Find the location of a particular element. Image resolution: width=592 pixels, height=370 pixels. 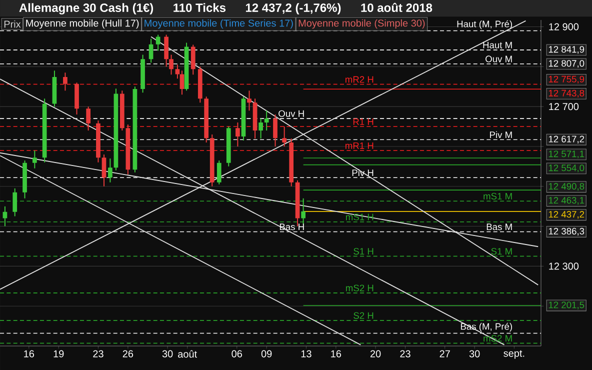

annotation: Moyenne mobile (Simple 30) is located at coordinates (361, 24).